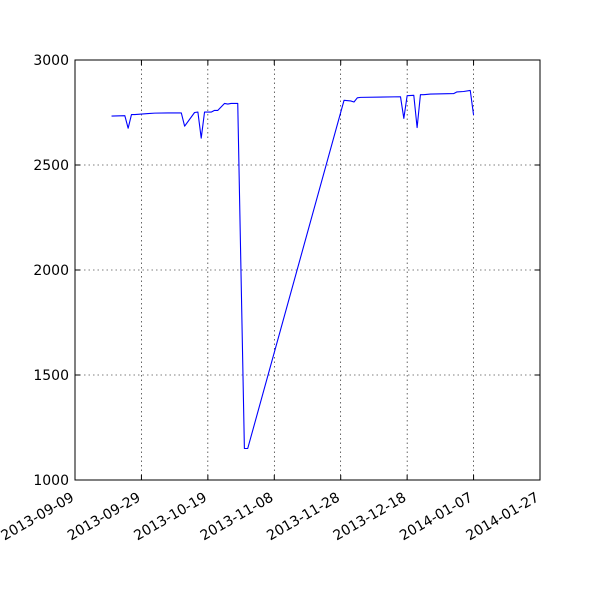 The width and height of the screenshot is (600, 600). I want to click on y-axis-tick-labels: 1000 1500 2000 2500 3000, so click(51, 271).